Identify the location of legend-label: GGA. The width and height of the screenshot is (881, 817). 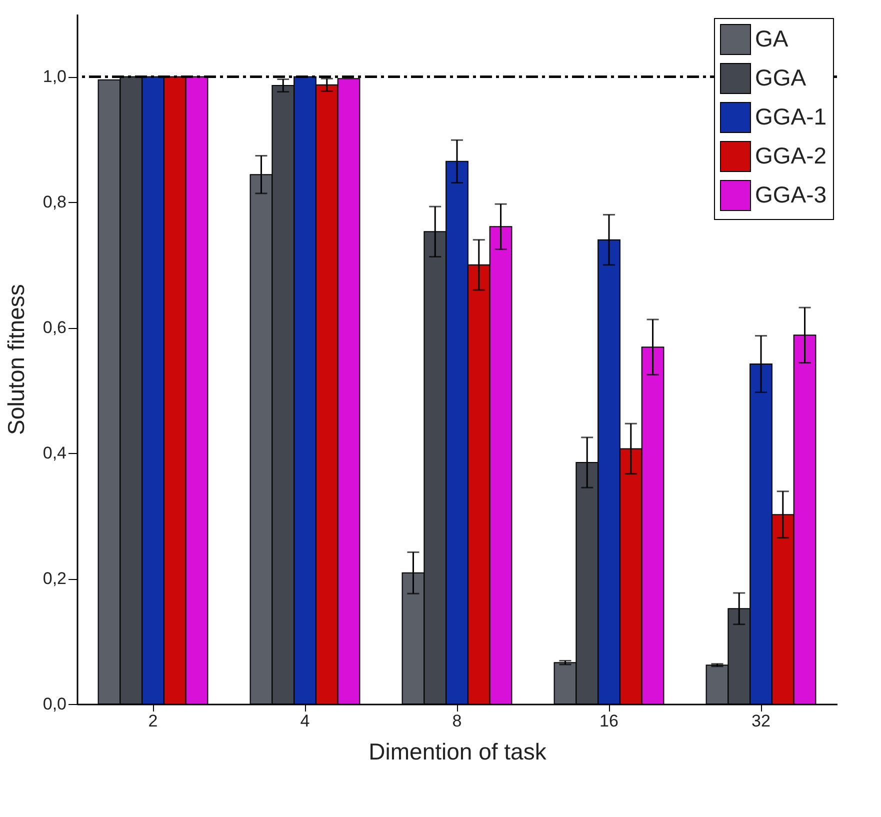
(781, 77).